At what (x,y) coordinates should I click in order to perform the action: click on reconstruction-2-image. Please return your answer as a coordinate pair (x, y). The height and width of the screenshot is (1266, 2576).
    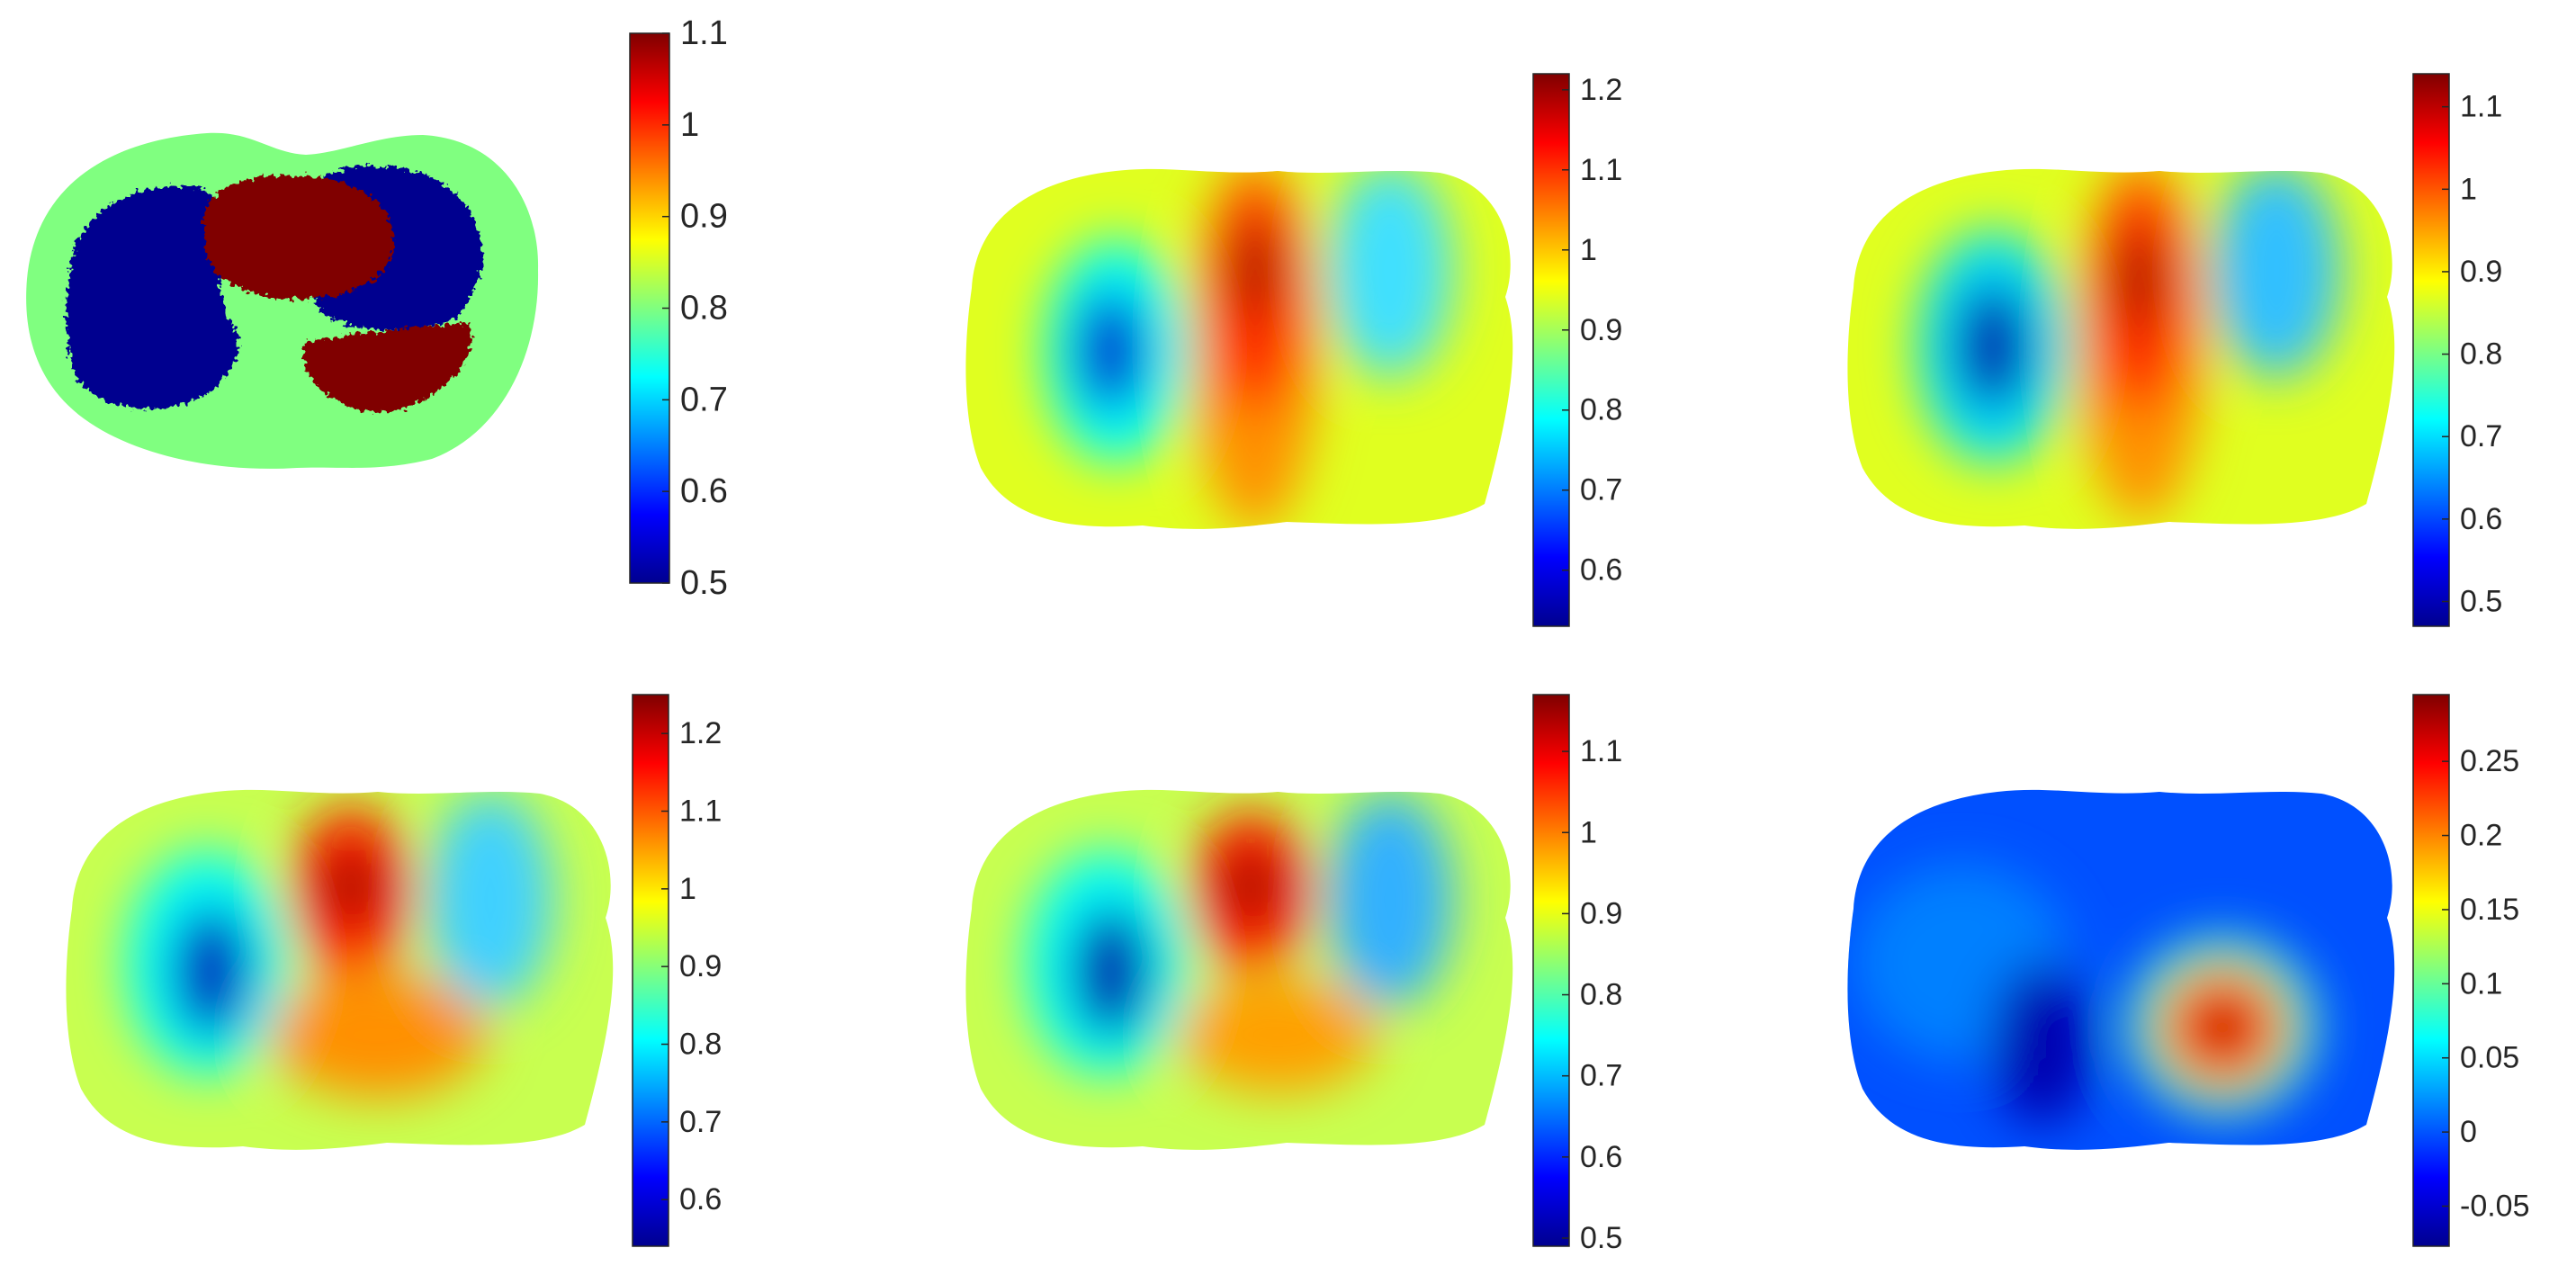
    Looking at the image, I should click on (1239, 348).